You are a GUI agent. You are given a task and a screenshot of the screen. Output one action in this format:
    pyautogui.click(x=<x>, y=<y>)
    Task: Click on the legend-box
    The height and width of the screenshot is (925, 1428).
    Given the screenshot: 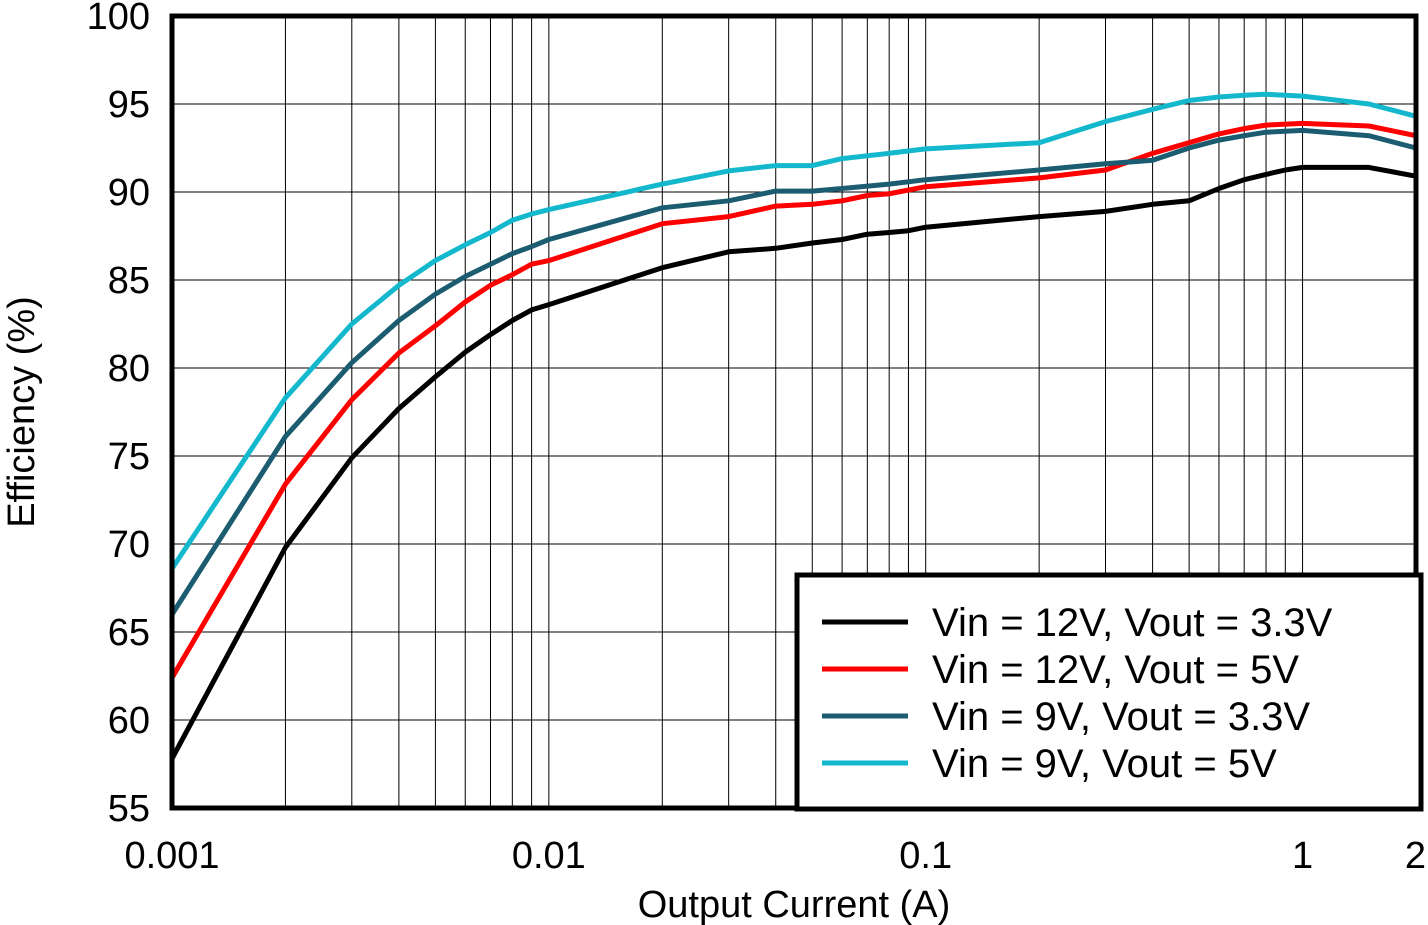 What is the action you would take?
    pyautogui.click(x=1109, y=692)
    